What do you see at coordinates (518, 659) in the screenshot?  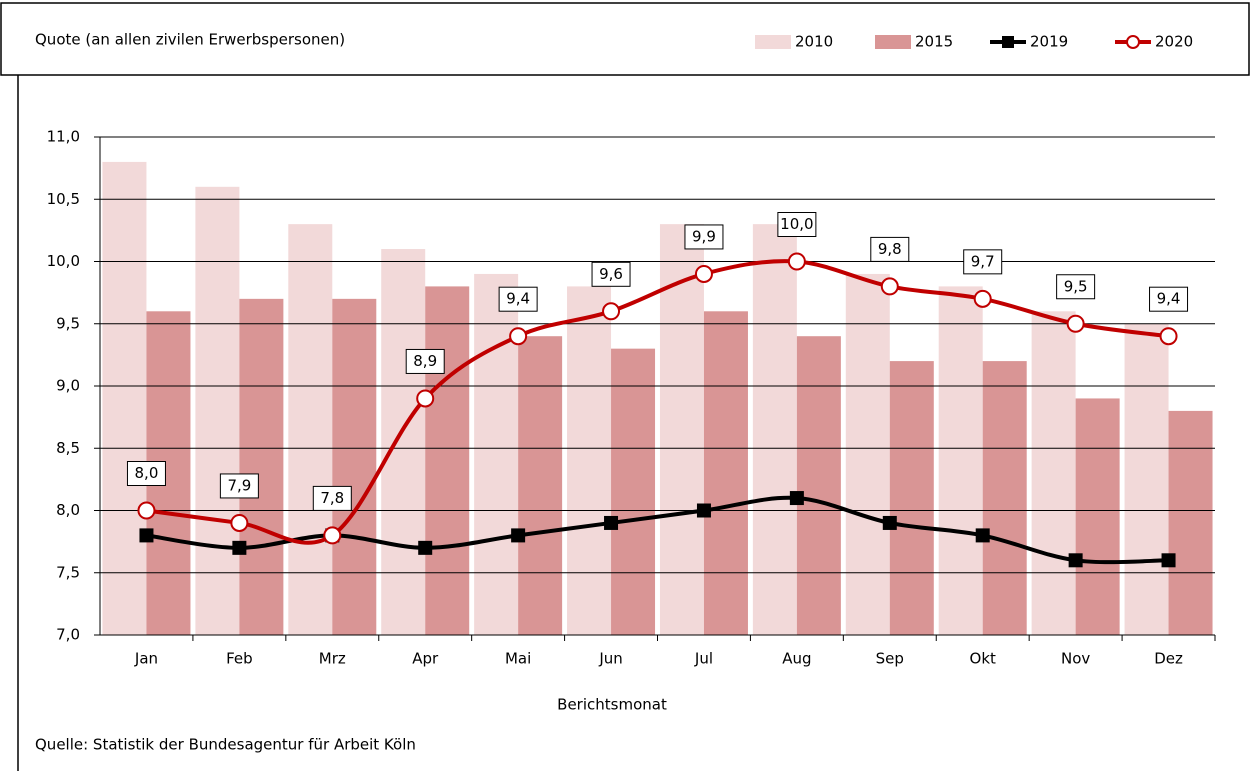 I see `x-tick-label: Mai` at bounding box center [518, 659].